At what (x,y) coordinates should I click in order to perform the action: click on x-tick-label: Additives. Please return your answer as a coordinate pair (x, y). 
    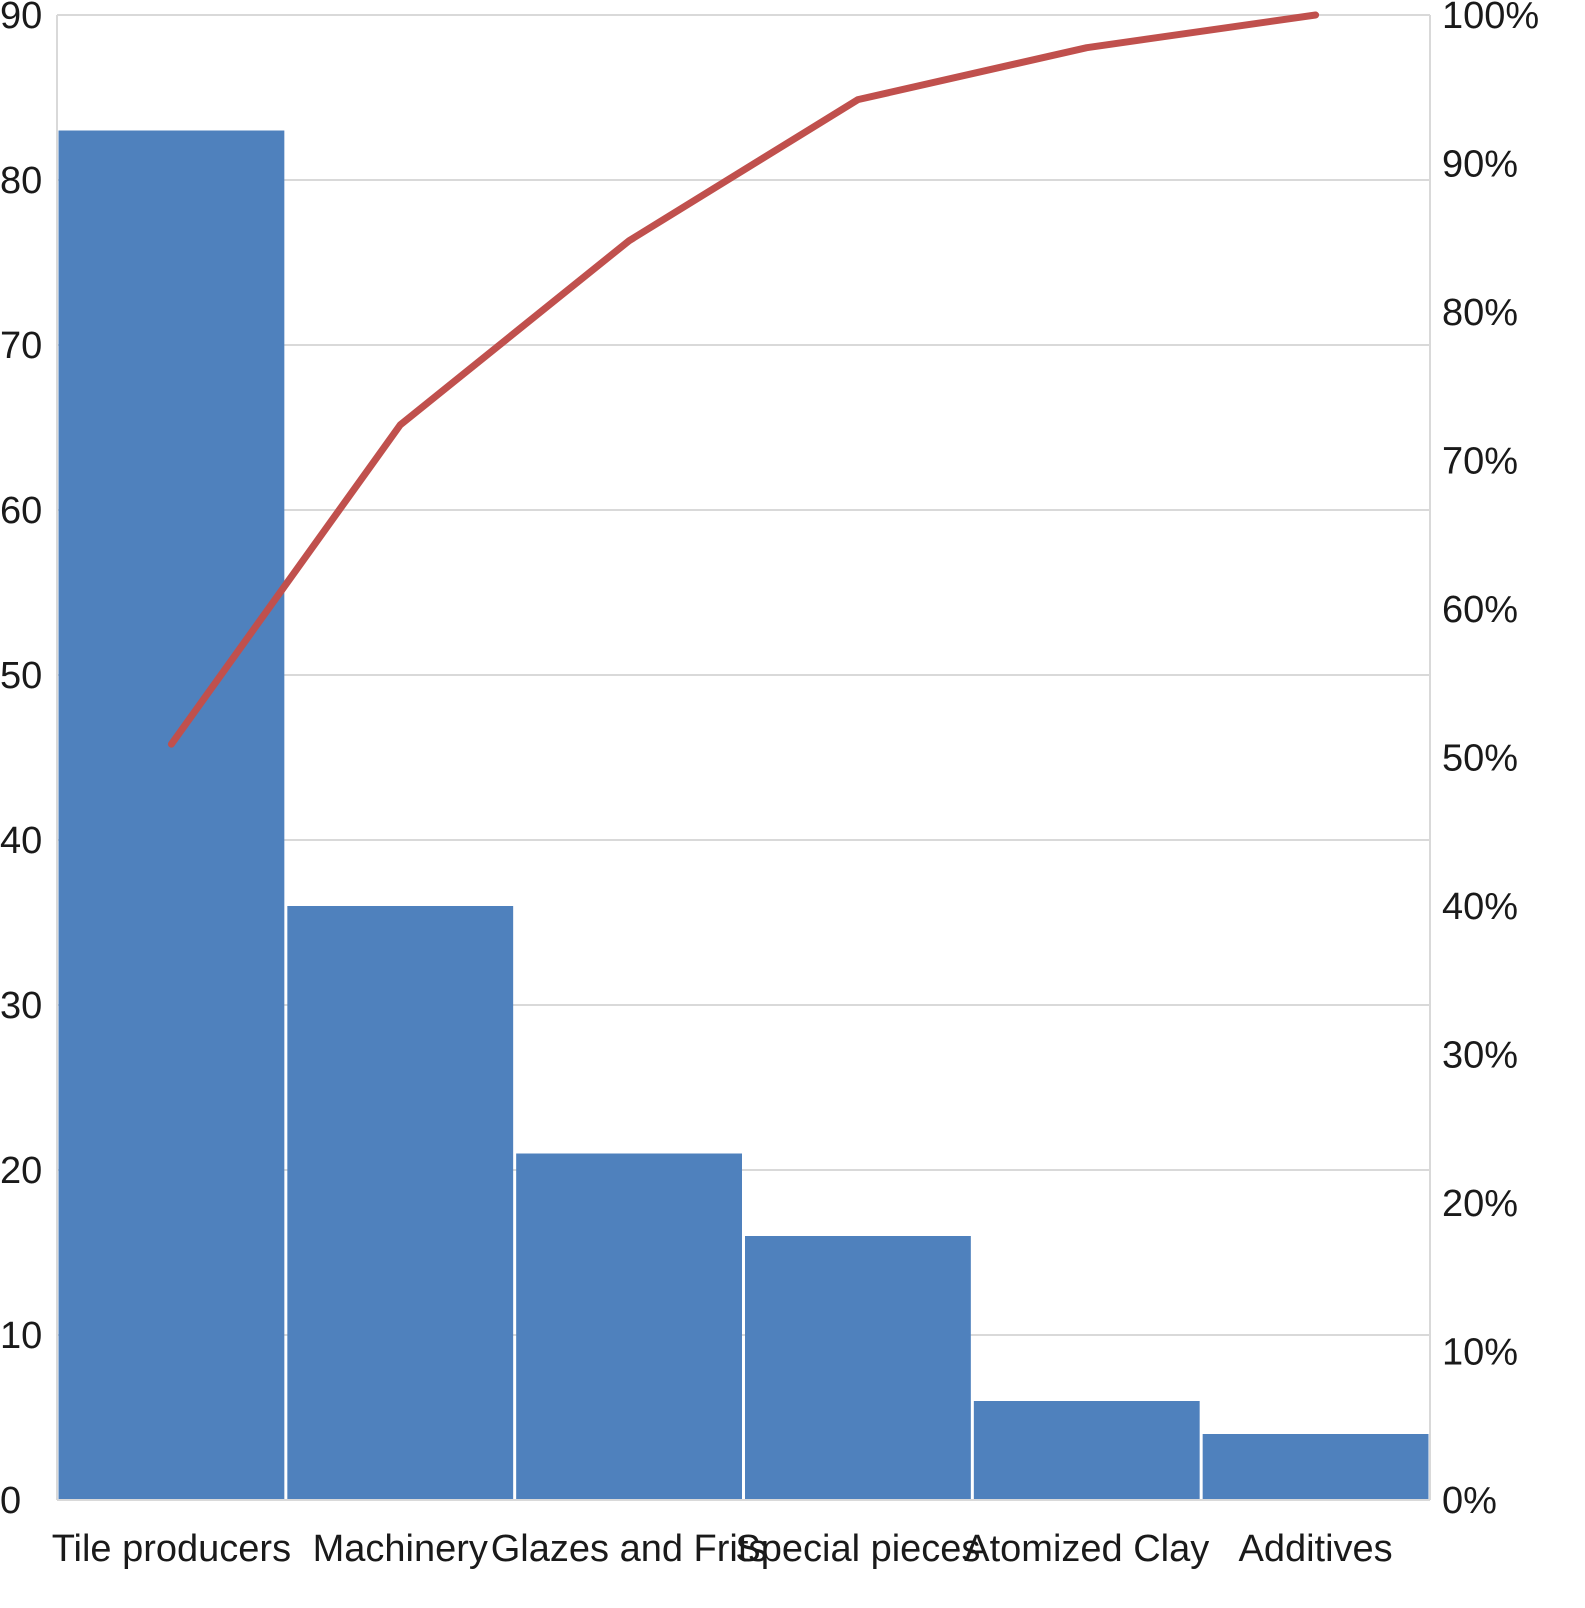
    Looking at the image, I should click on (1315, 1549).